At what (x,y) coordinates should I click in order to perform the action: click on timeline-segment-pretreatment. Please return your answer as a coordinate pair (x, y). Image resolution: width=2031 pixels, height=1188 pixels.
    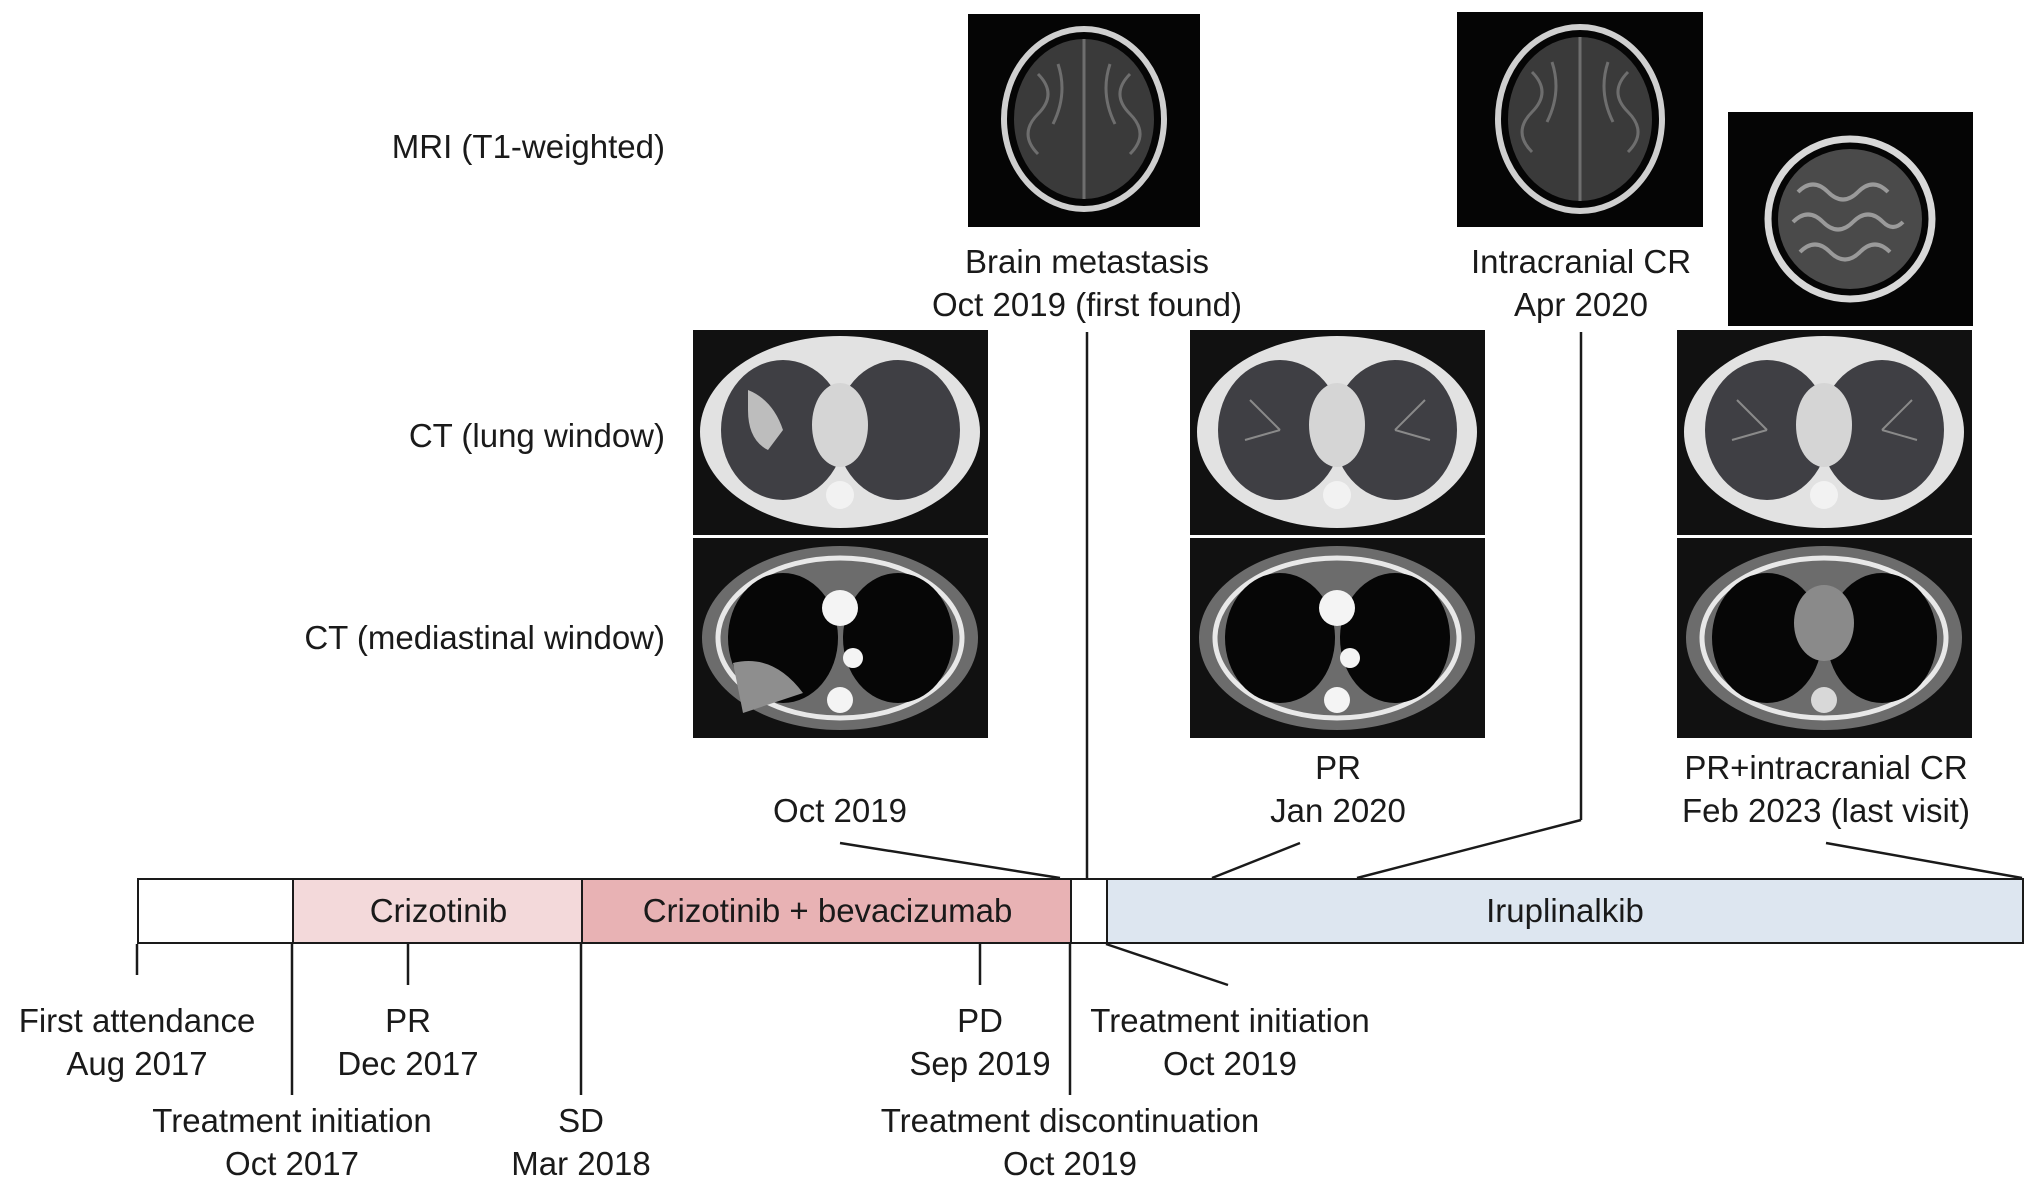
    Looking at the image, I should click on (215, 911).